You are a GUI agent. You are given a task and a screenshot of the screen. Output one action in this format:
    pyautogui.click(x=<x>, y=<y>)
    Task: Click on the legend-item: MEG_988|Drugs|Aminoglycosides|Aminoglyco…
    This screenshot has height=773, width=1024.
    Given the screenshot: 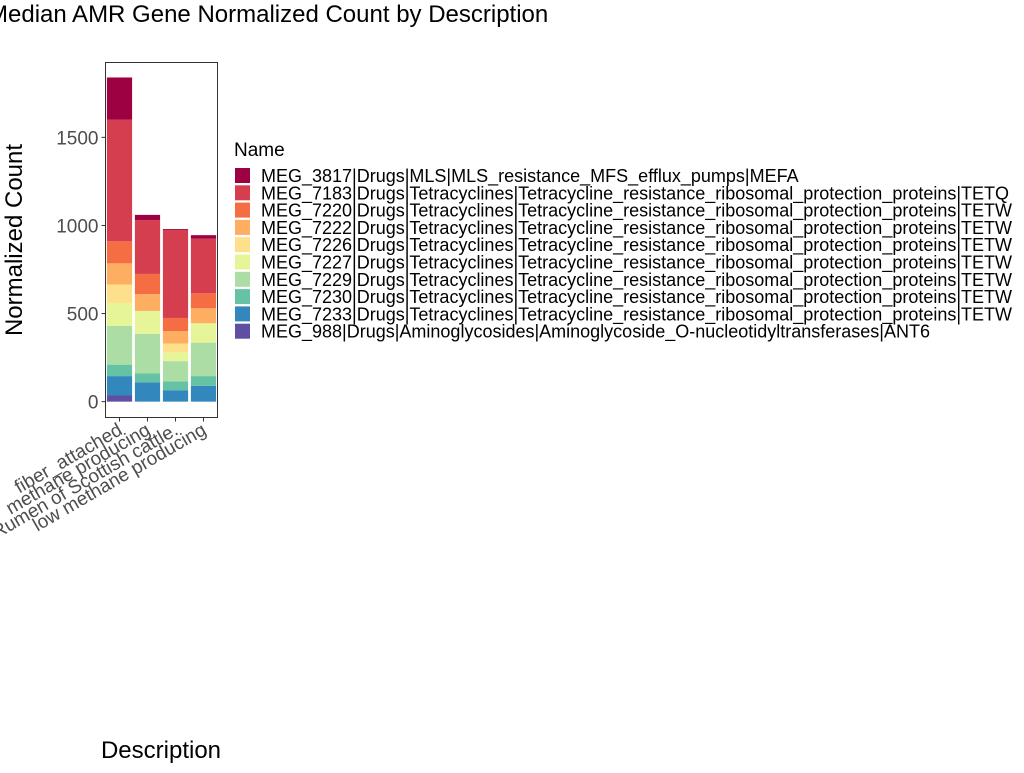 What is the action you would take?
    pyautogui.click(x=582, y=332)
    